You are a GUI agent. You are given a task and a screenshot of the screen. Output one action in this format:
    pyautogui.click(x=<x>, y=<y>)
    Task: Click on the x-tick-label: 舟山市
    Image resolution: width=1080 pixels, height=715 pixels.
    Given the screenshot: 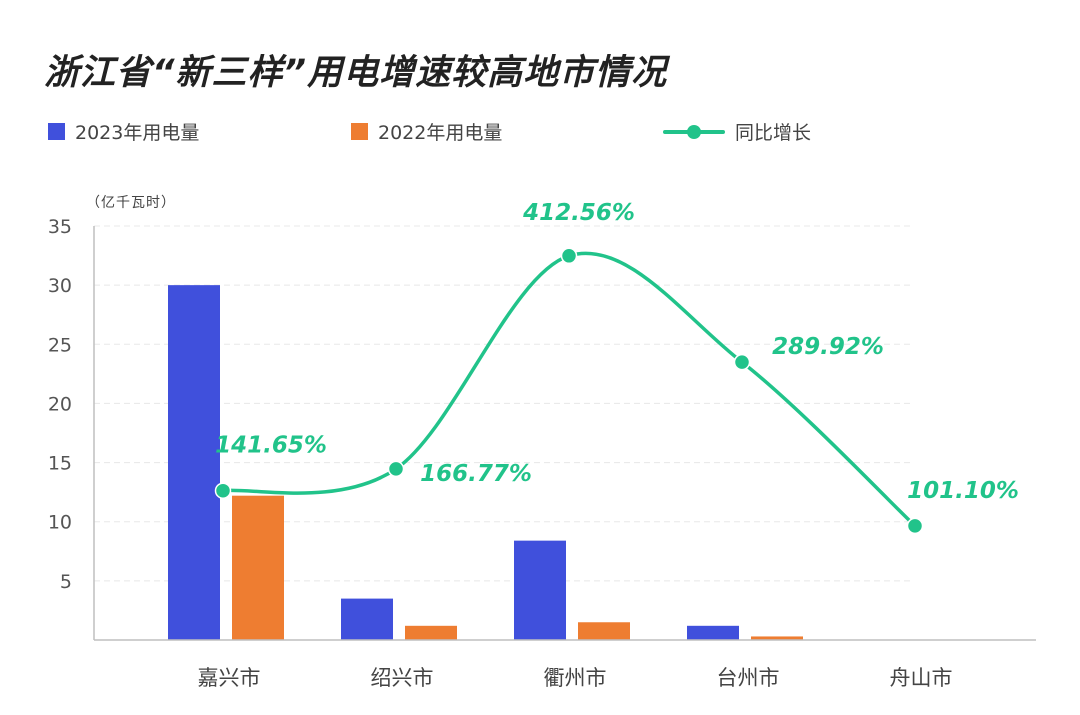 What is the action you would take?
    pyautogui.click(x=921, y=678)
    